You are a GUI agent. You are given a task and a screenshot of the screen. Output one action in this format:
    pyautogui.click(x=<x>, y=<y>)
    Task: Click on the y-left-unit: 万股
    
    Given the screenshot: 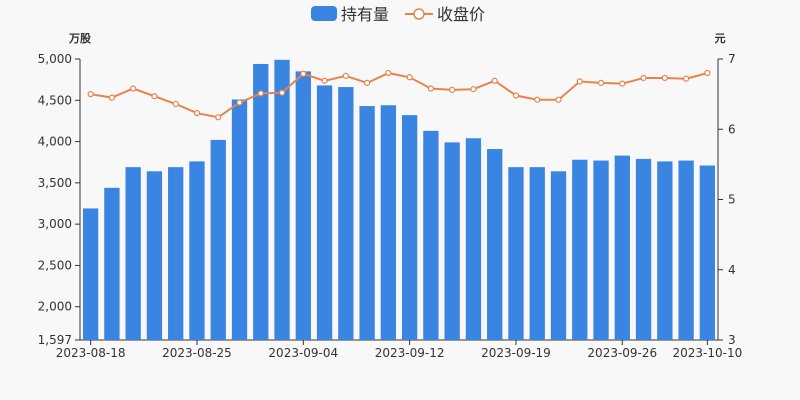 What is the action you would take?
    pyautogui.click(x=80, y=38)
    